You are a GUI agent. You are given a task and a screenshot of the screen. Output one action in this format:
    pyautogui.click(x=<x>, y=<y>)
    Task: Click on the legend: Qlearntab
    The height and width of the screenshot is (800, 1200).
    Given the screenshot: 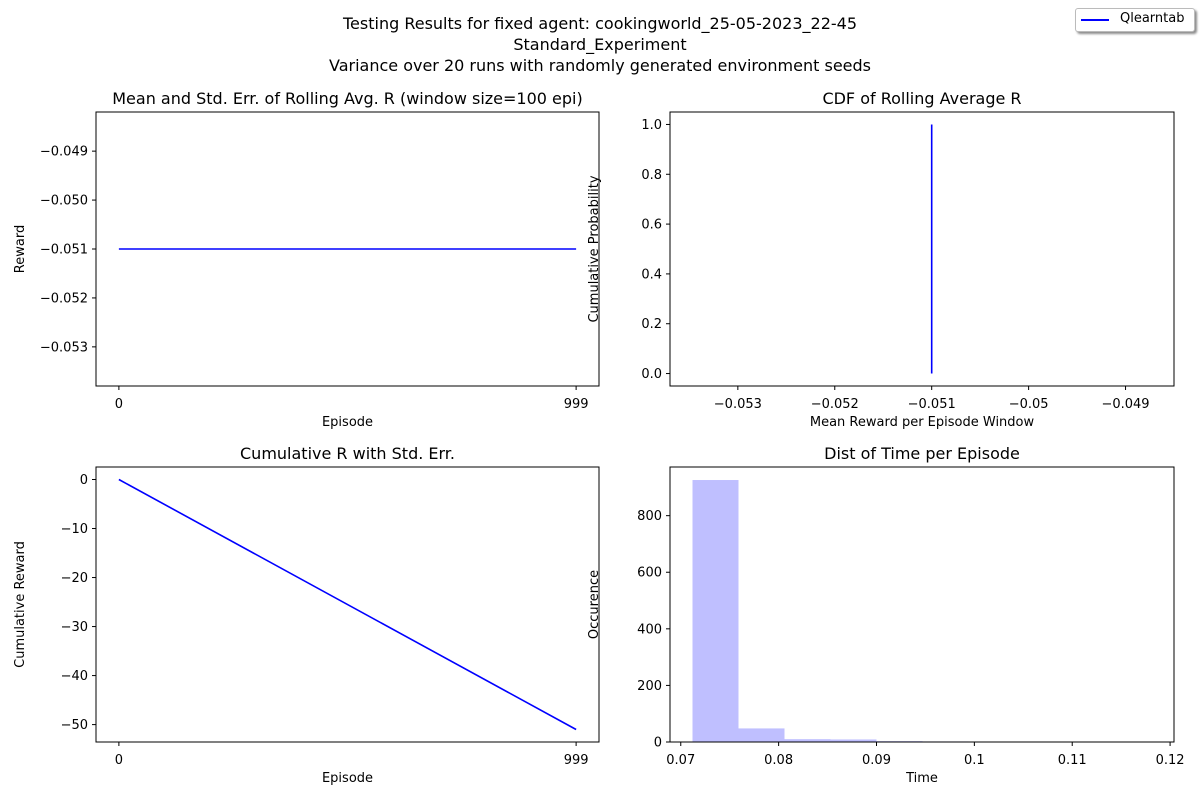 What is the action you would take?
    pyautogui.click(x=1135, y=20)
    